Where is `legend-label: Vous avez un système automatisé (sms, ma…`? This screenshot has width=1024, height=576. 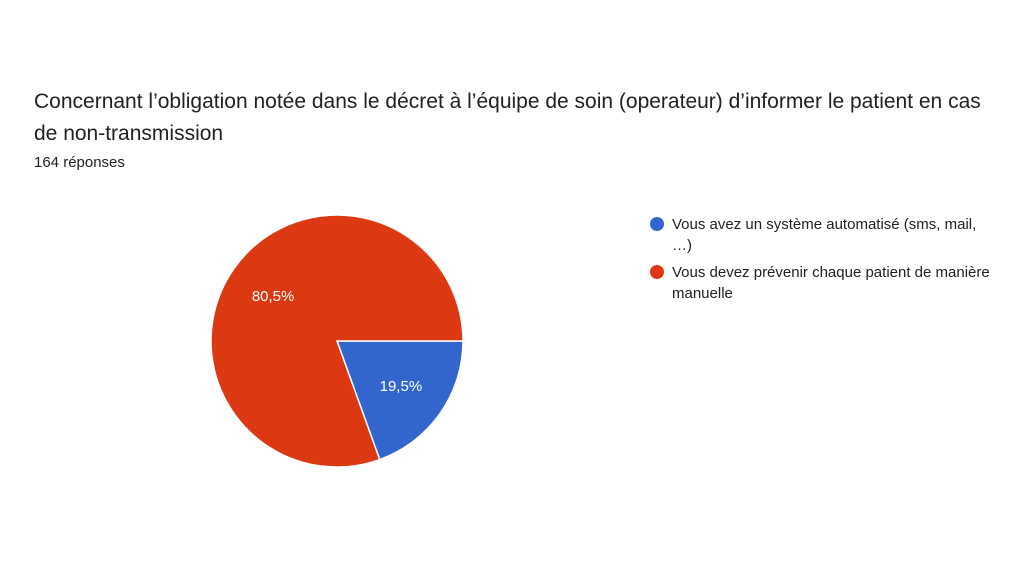 legend-label: Vous avez un système automatisé (sms, ma… is located at coordinates (824, 235).